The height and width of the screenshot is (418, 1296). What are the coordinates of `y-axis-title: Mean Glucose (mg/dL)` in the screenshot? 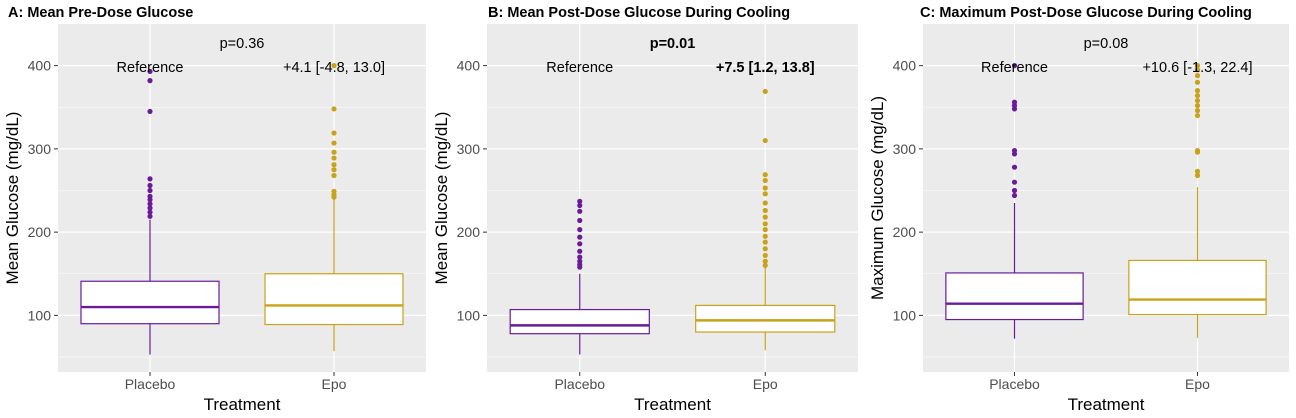 It's located at (441, 198).